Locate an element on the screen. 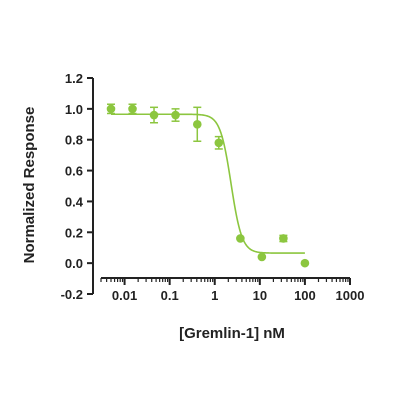  y-tick-label: 1.0 is located at coordinates (74, 109).